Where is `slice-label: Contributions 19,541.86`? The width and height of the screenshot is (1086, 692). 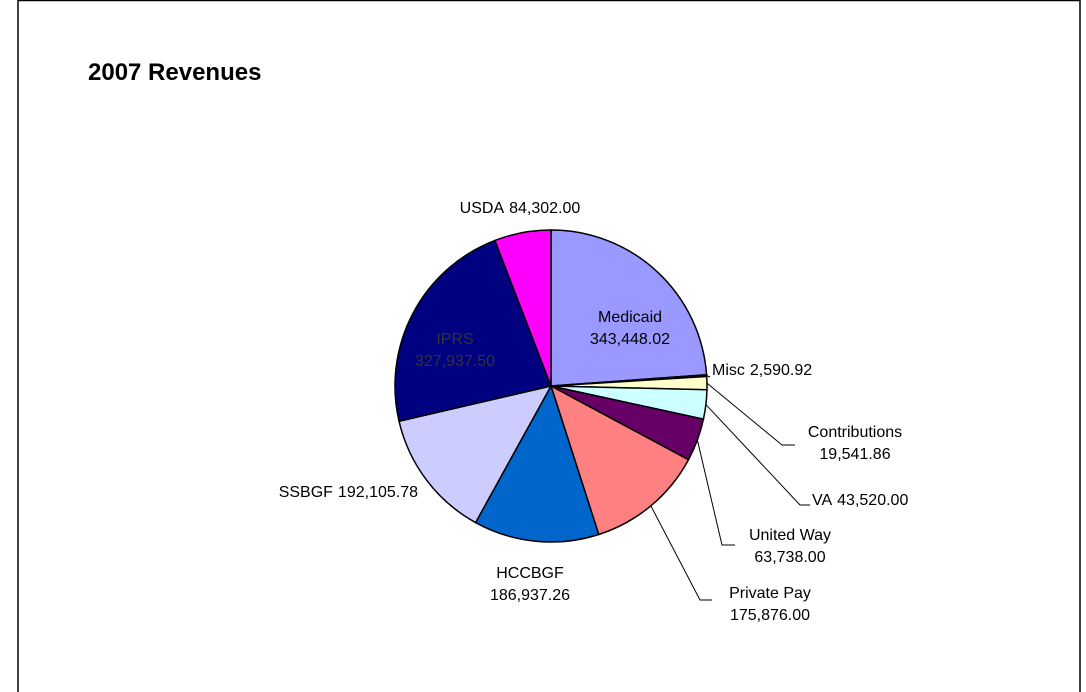
slice-label: Contributions 19,541.86 is located at coordinates (855, 443).